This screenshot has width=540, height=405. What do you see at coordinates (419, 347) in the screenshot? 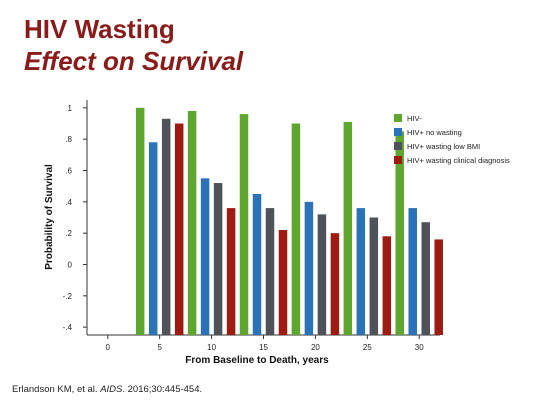
I see `x-tick-label: 30` at bounding box center [419, 347].